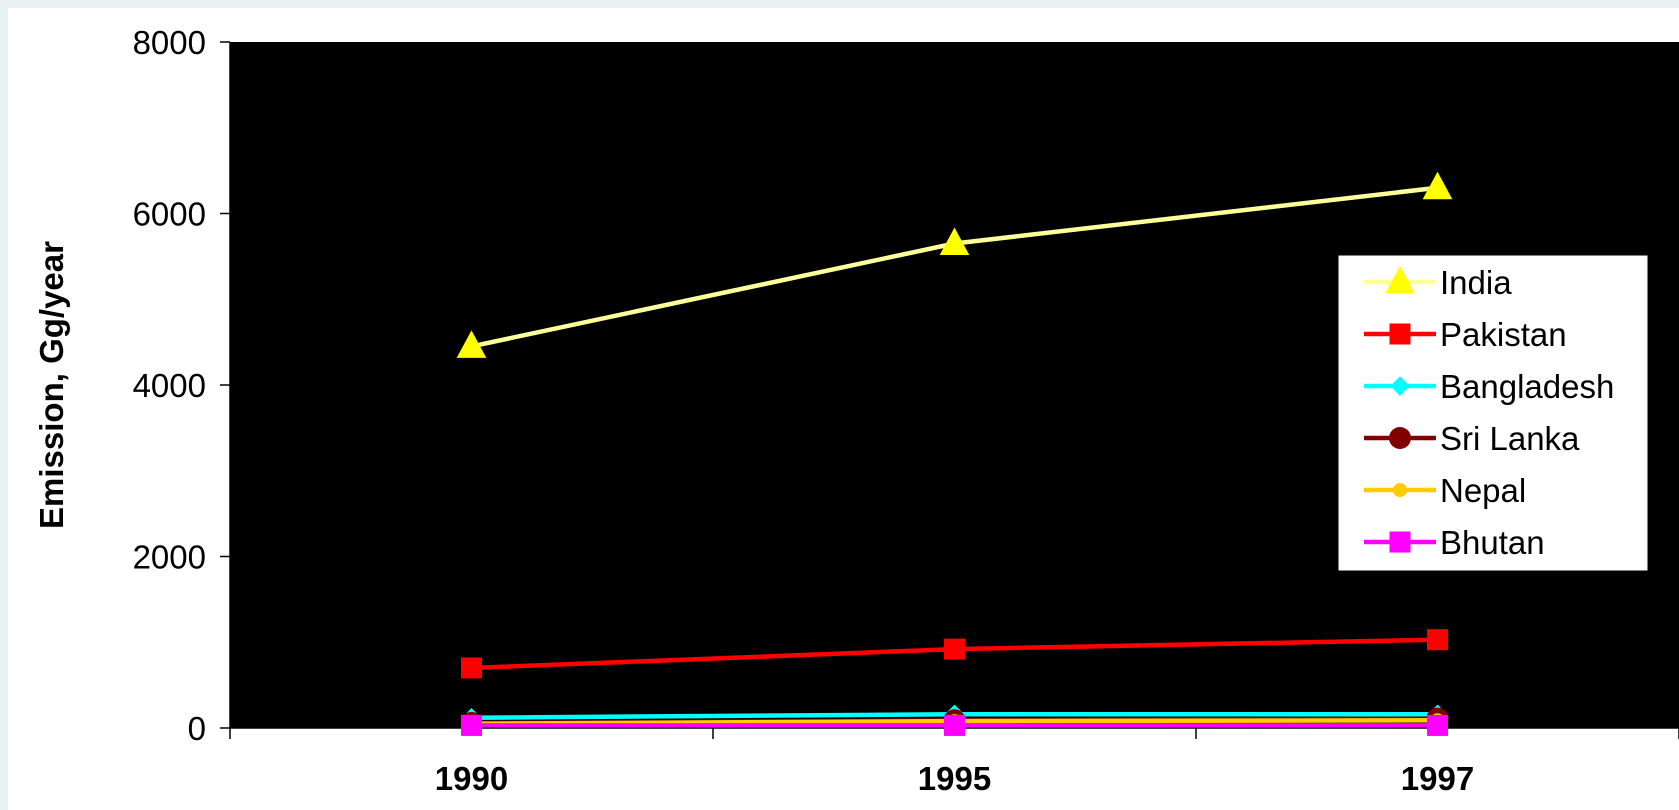 This screenshot has height=810, width=1679. What do you see at coordinates (1400, 542) in the screenshot?
I see `legend-marker-bhutan` at bounding box center [1400, 542].